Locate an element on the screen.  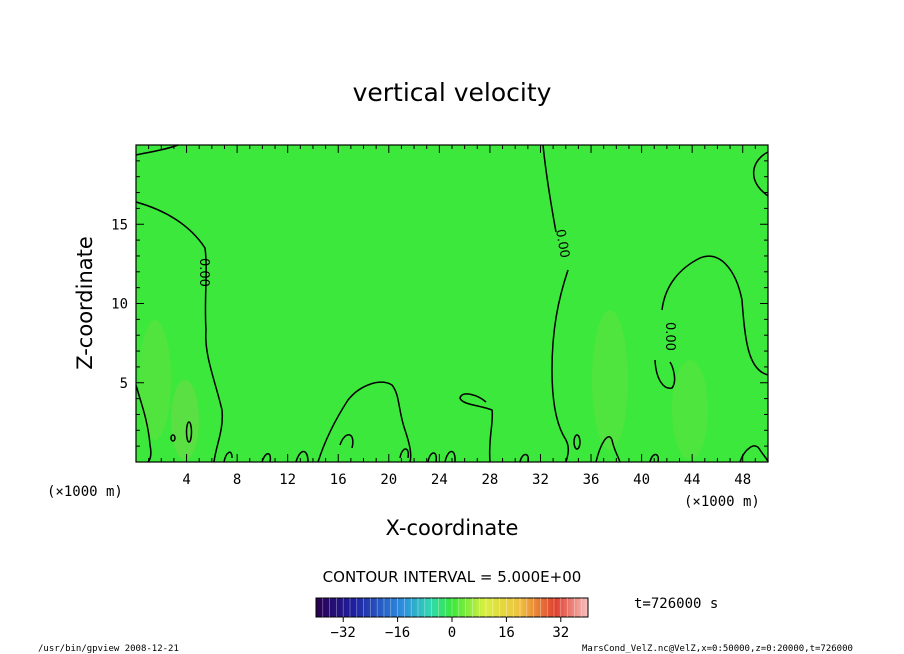
x-tick-label: 12 is located at coordinates (287, 480).